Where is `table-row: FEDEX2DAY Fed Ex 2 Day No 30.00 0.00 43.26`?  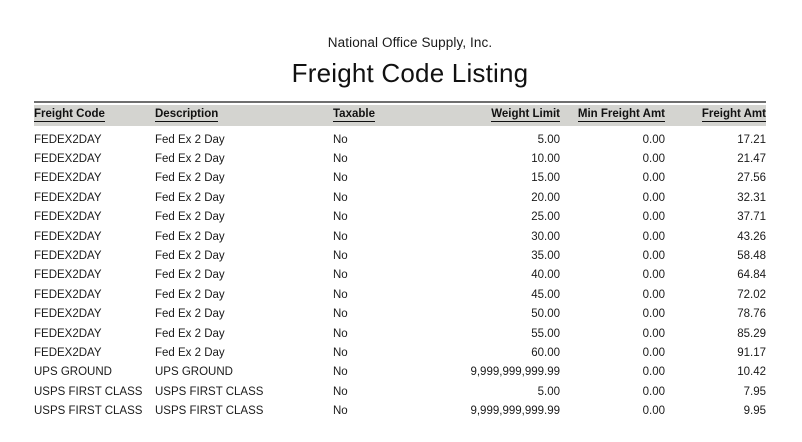
table-row: FEDEX2DAY Fed Ex 2 Day No 30.00 0.00 43.26 is located at coordinates (400, 236).